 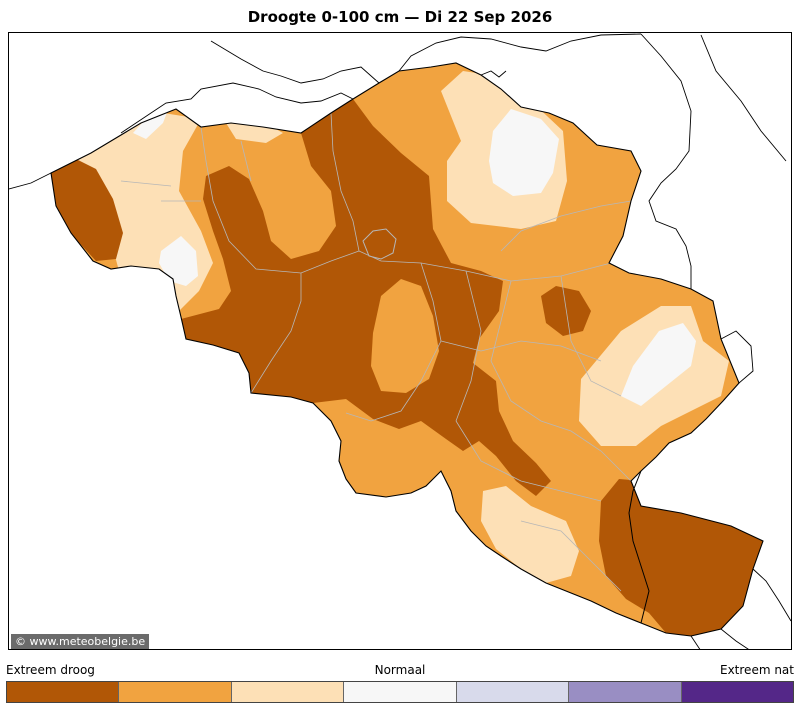 I want to click on zone-extreme-dry-southeast, so click(x=681, y=557).